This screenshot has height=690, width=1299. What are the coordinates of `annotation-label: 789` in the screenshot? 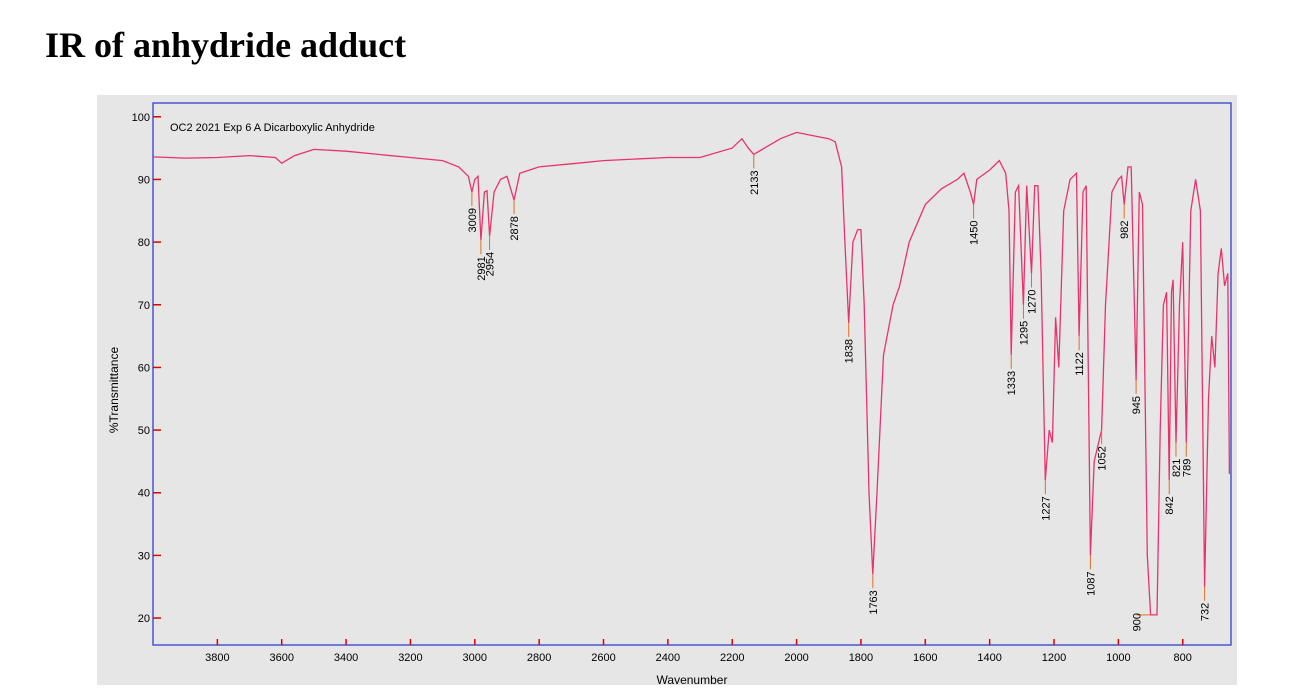 It's located at (1187, 468).